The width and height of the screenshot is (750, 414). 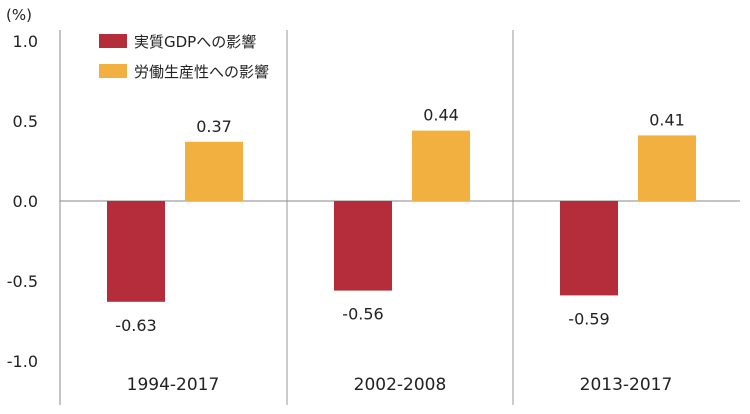 I want to click on category-label: 2002-2008, so click(x=400, y=385).